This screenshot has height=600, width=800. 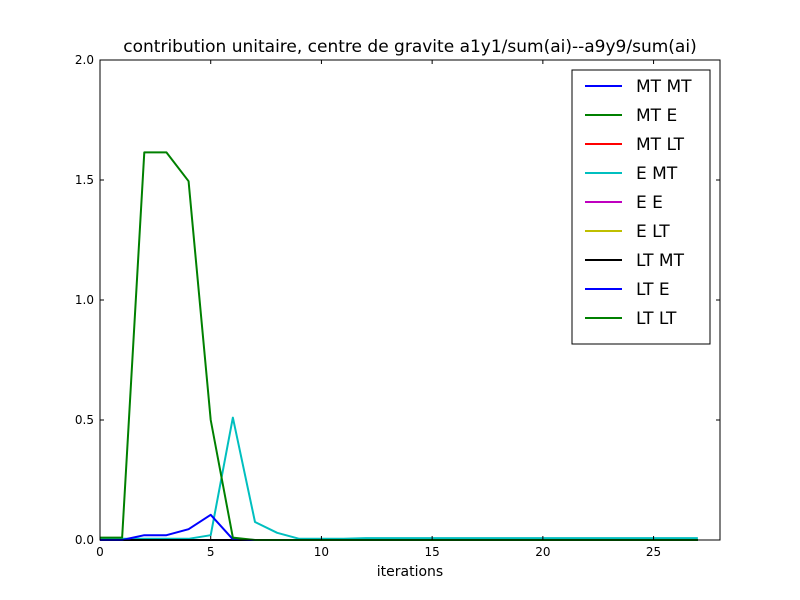 What do you see at coordinates (211, 552) in the screenshot?
I see `x-tick-label-1: 5` at bounding box center [211, 552].